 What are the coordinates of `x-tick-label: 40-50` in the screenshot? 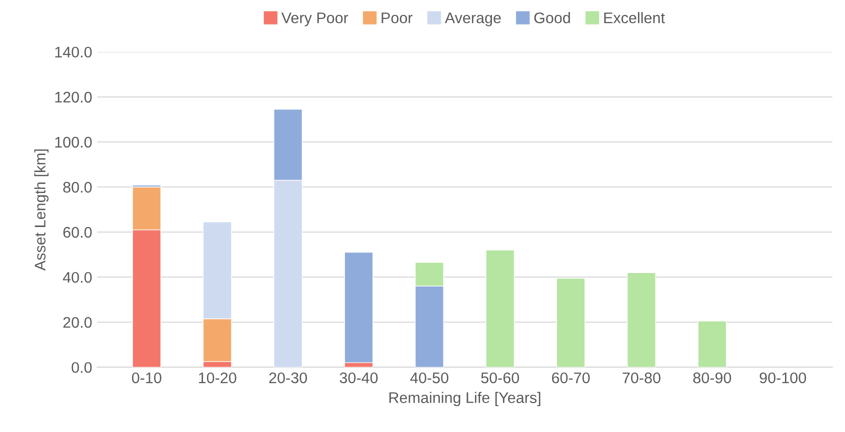 It's located at (429, 378).